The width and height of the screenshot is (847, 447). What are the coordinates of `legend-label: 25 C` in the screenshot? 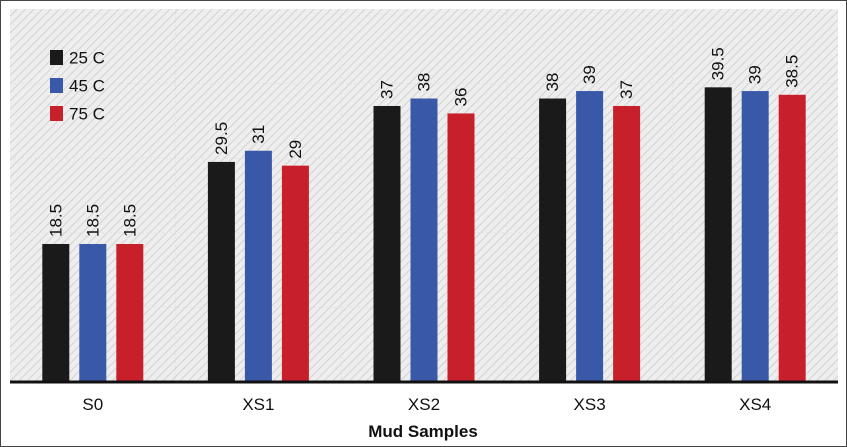 It's located at (87, 58).